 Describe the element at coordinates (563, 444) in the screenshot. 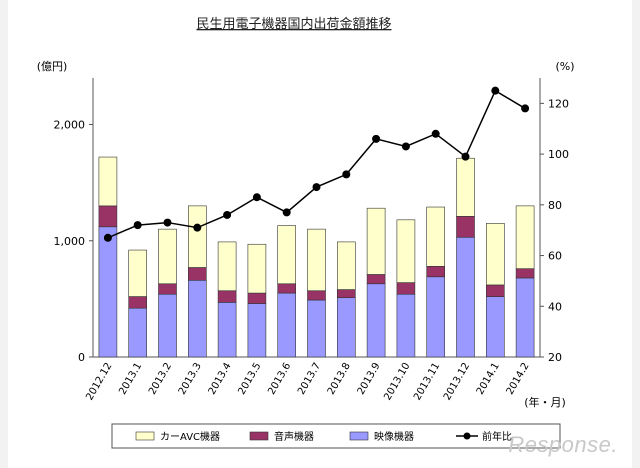

I see `watermark: Response.` at that location.